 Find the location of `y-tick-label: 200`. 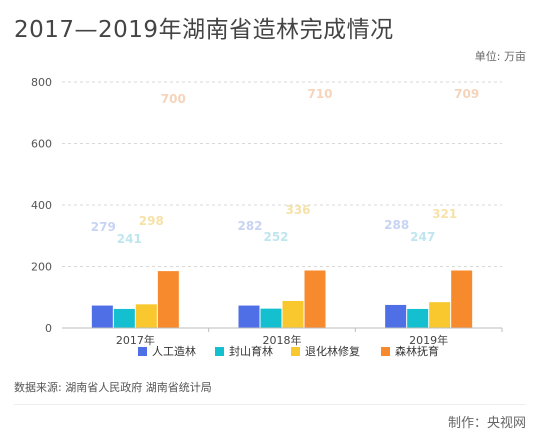

y-tick-label: 200 is located at coordinates (41, 267).